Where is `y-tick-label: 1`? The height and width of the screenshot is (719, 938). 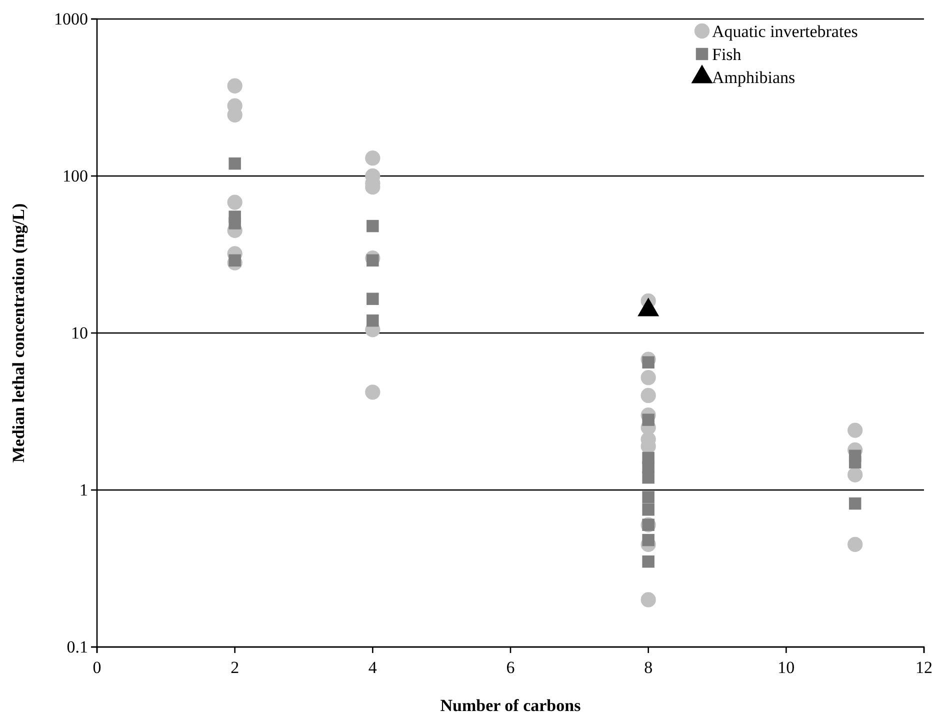 y-tick-label: 1 is located at coordinates (84, 490).